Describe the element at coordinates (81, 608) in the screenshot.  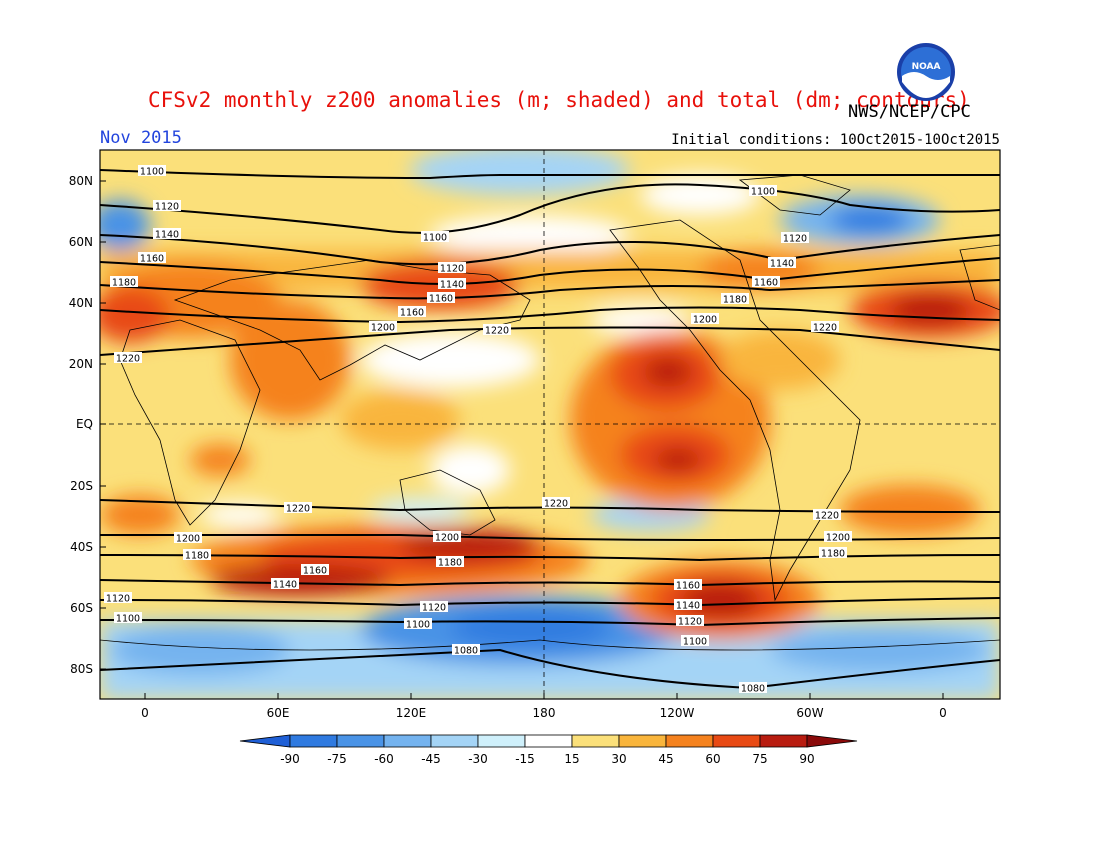
I see `lat-label: 60S` at that location.